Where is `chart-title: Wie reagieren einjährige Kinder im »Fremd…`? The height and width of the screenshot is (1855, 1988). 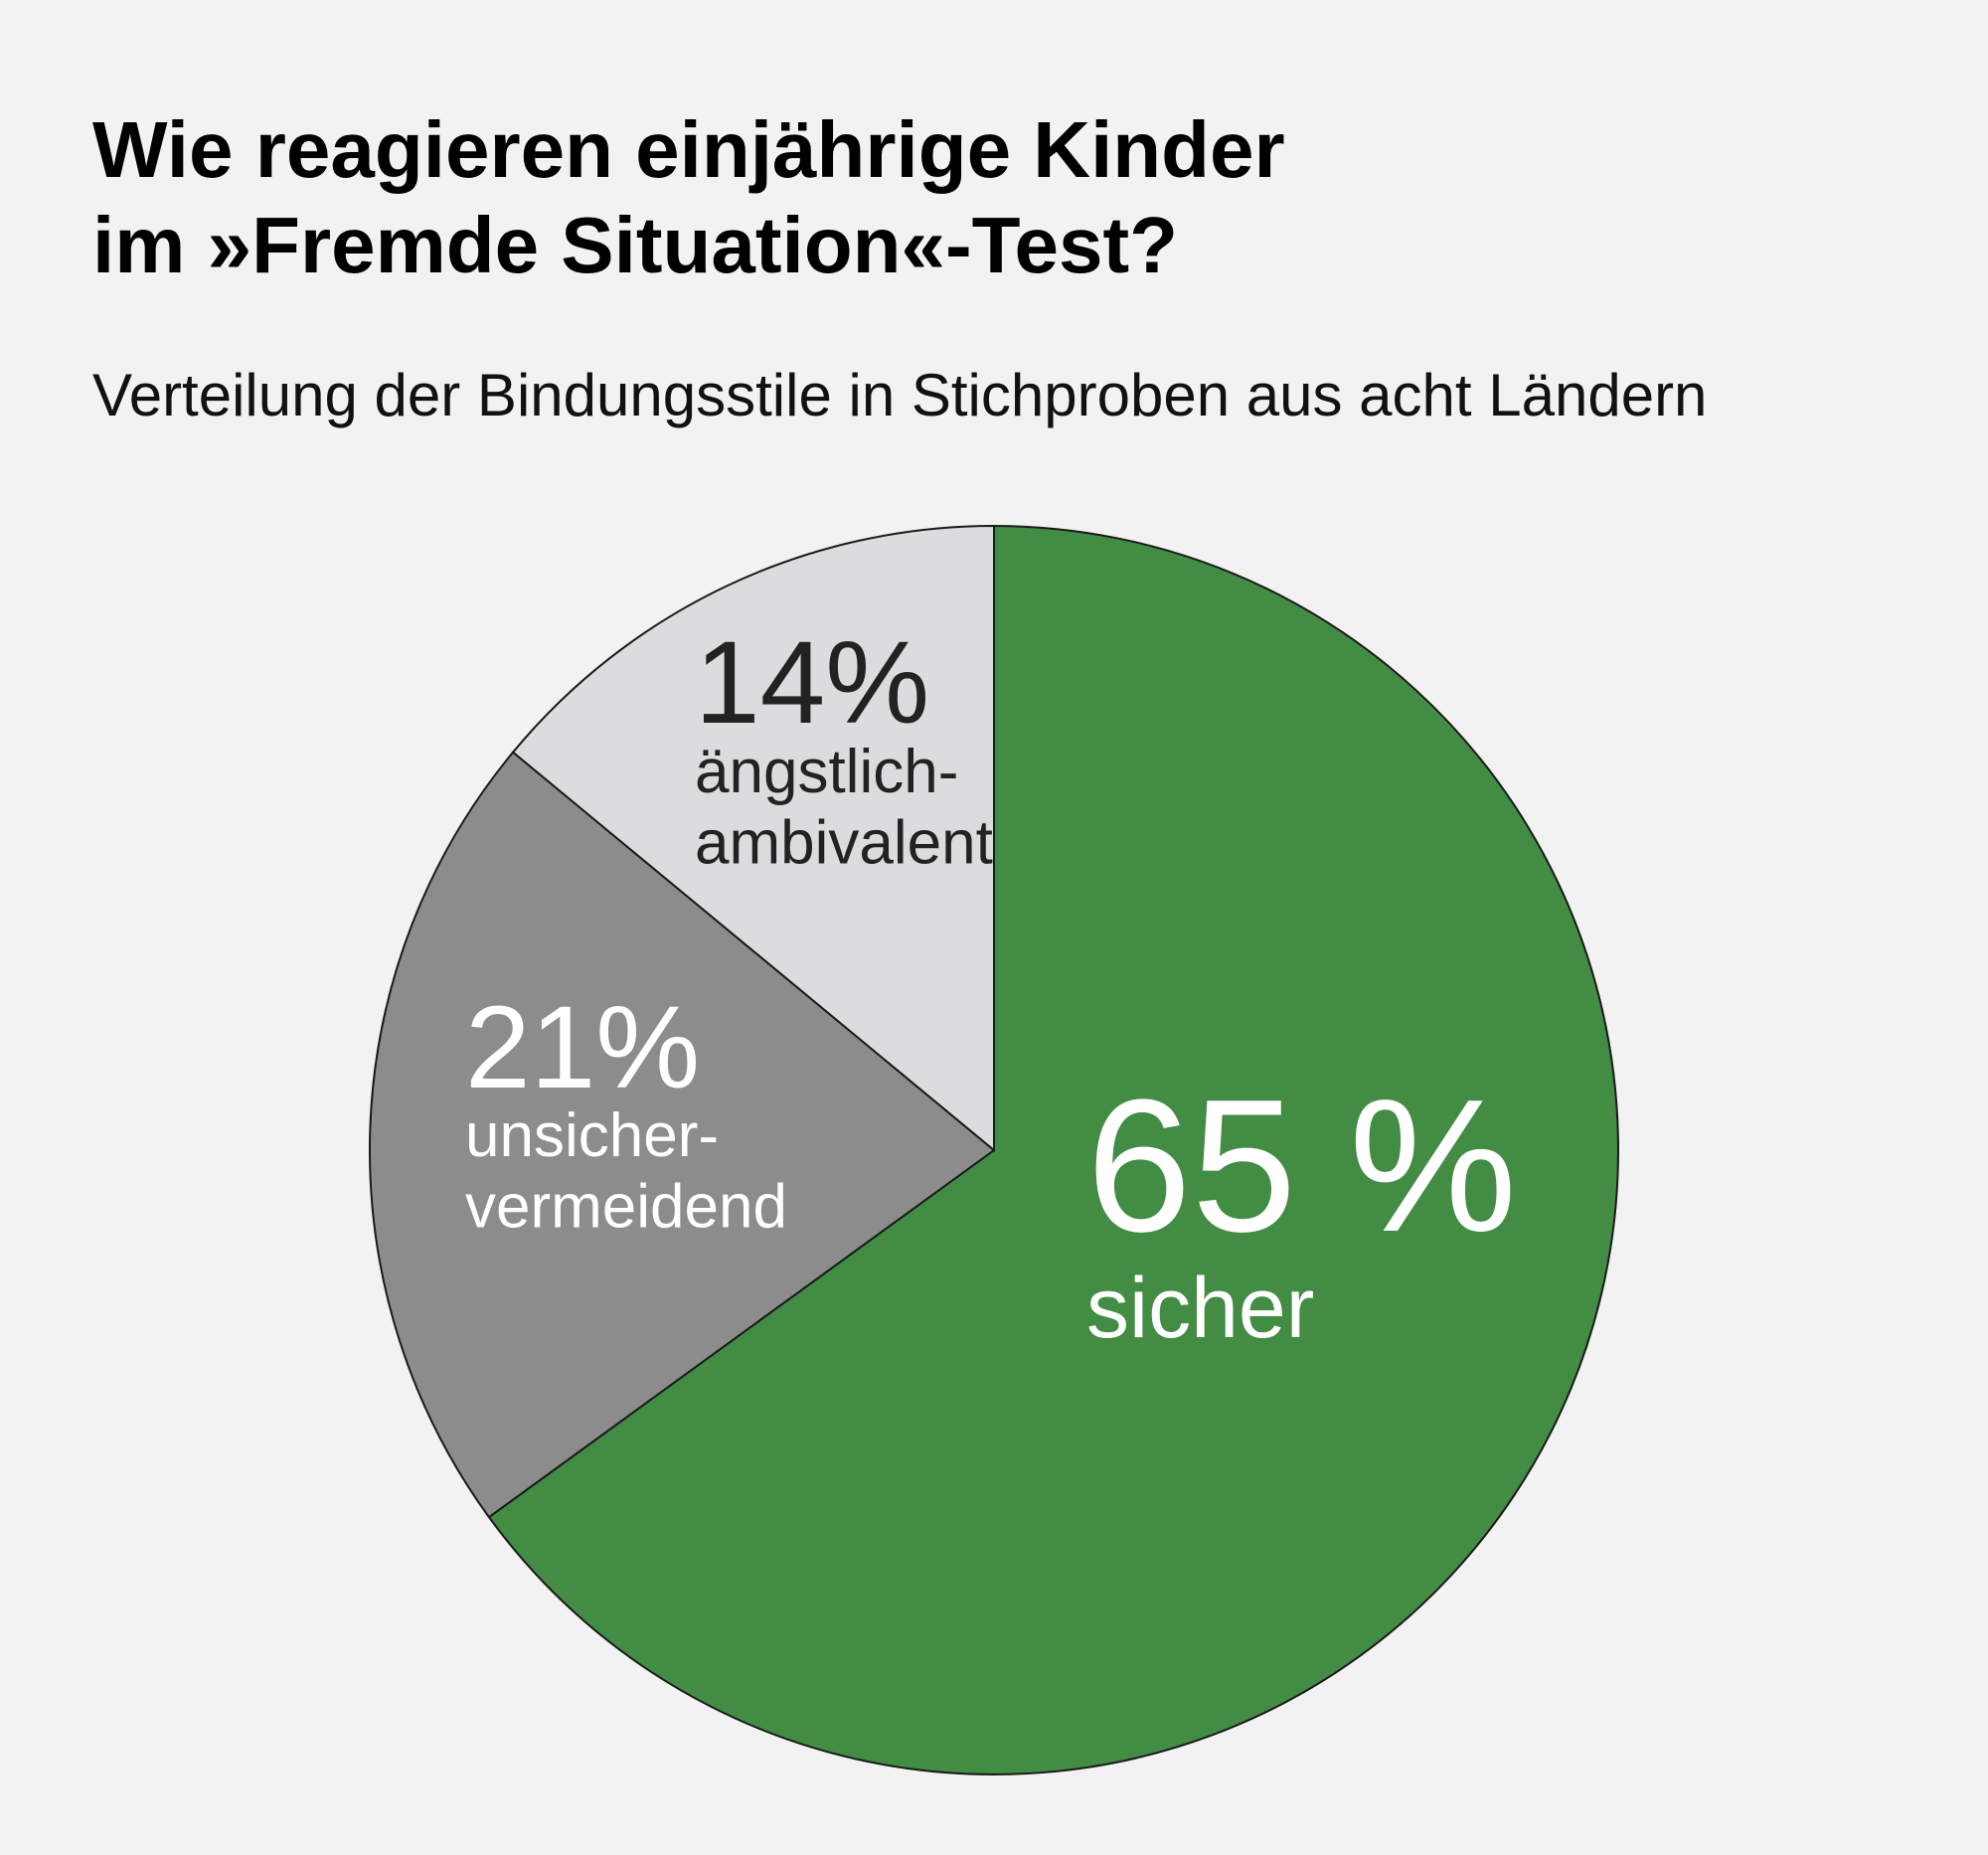 chart-title: Wie reagieren einjährige Kinder im »Fremd… is located at coordinates (688, 197).